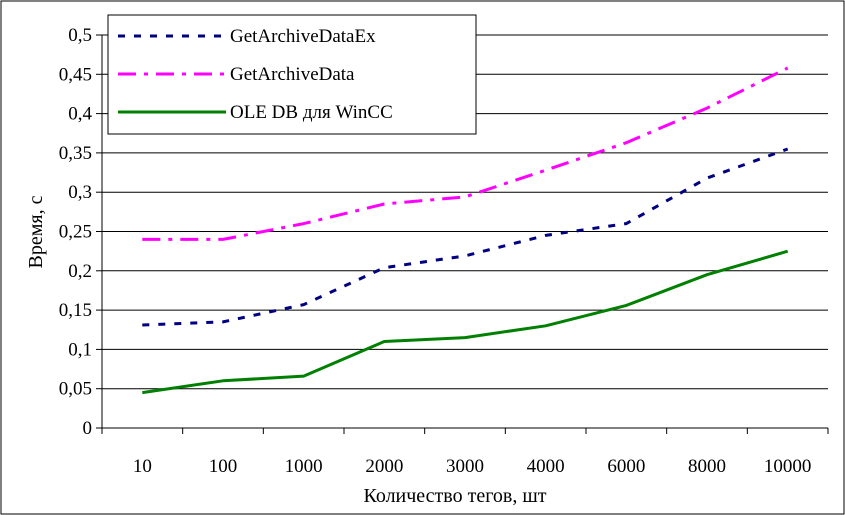  What do you see at coordinates (80, 271) in the screenshot?
I see `y-tick-label: 0,2` at bounding box center [80, 271].